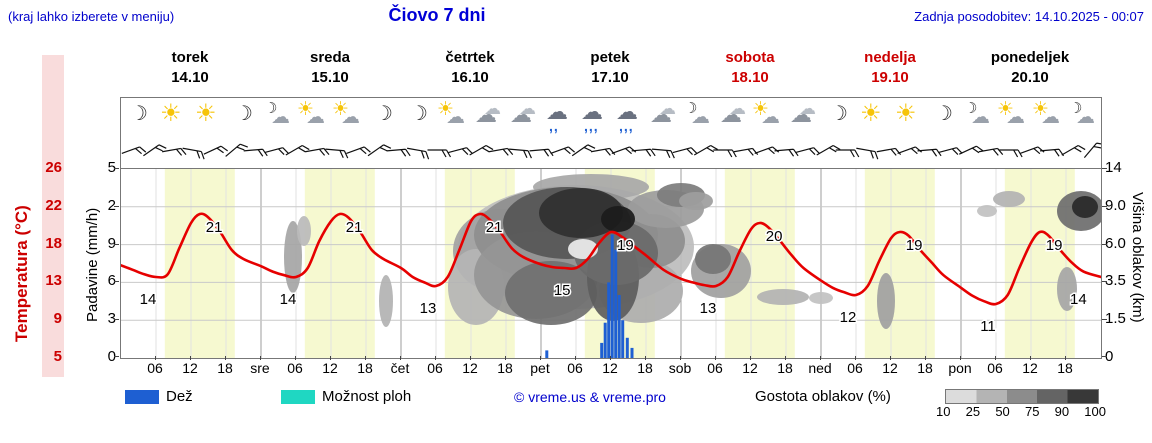 The width and height of the screenshot is (1152, 443). I want to click on precipitation-tick: 0, so click(111, 356).